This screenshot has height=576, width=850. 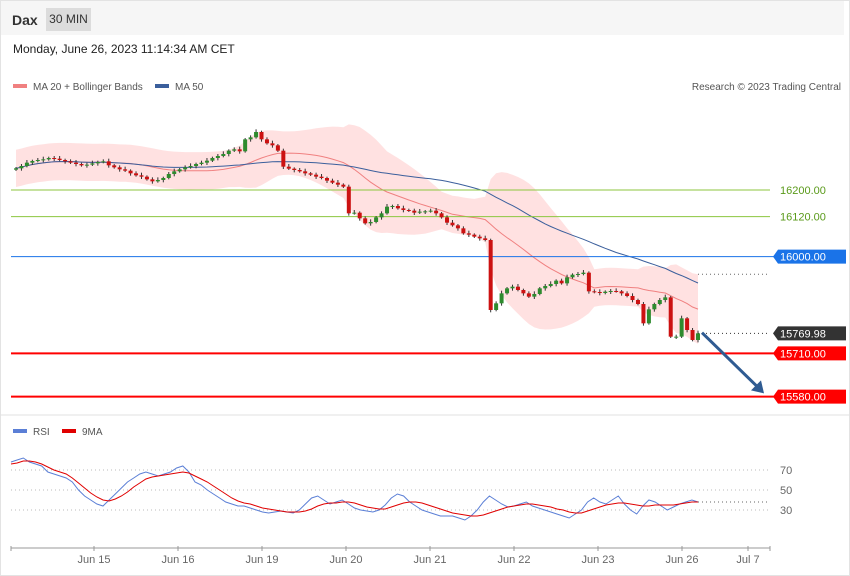 I want to click on pivot-level-tag, so click(x=809, y=256).